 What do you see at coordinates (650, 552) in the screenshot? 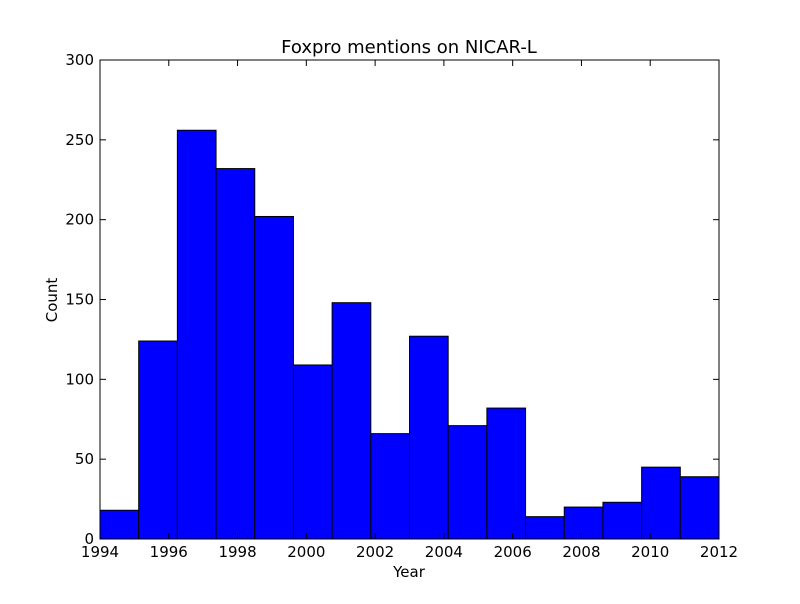
I see `x-tick-label: 2010` at bounding box center [650, 552].